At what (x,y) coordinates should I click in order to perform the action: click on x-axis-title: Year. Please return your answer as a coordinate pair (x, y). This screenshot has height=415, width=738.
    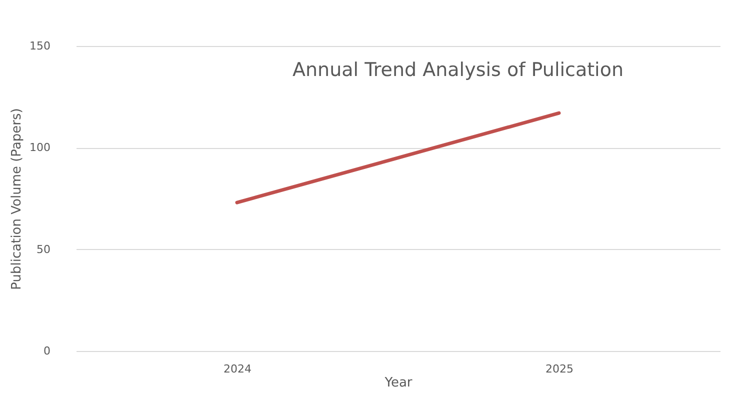
    Looking at the image, I should click on (398, 383).